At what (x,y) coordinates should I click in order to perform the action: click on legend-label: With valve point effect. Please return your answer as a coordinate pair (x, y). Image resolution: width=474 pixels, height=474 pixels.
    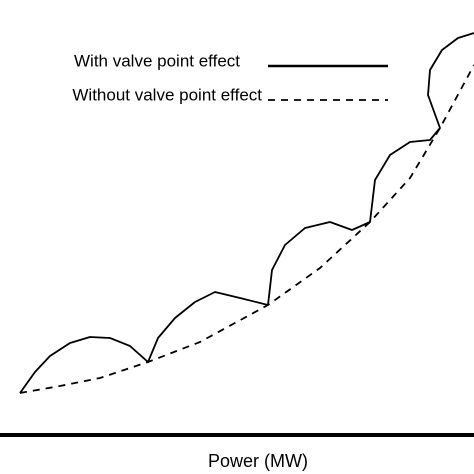
    Looking at the image, I should click on (157, 60).